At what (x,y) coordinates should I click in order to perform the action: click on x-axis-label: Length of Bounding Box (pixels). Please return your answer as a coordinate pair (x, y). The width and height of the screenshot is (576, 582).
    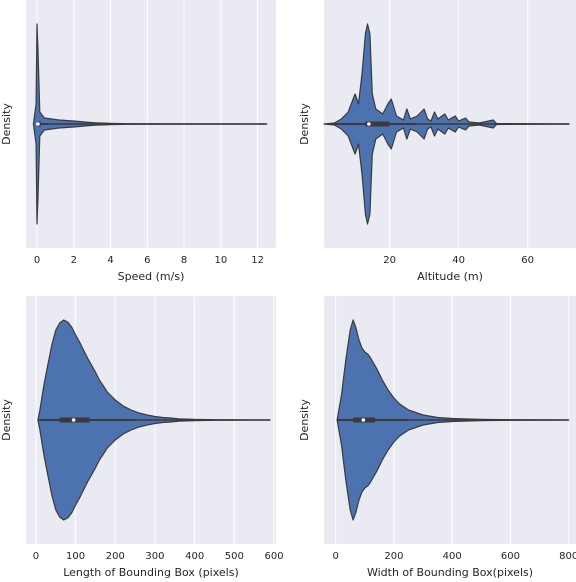
    Looking at the image, I should click on (151, 572).